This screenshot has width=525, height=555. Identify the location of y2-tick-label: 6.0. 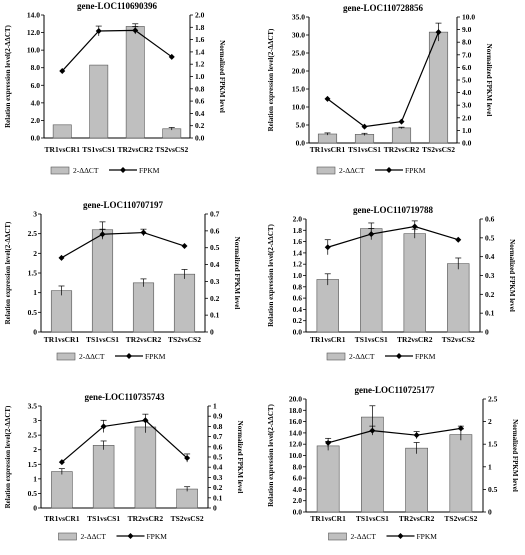
(467, 67).